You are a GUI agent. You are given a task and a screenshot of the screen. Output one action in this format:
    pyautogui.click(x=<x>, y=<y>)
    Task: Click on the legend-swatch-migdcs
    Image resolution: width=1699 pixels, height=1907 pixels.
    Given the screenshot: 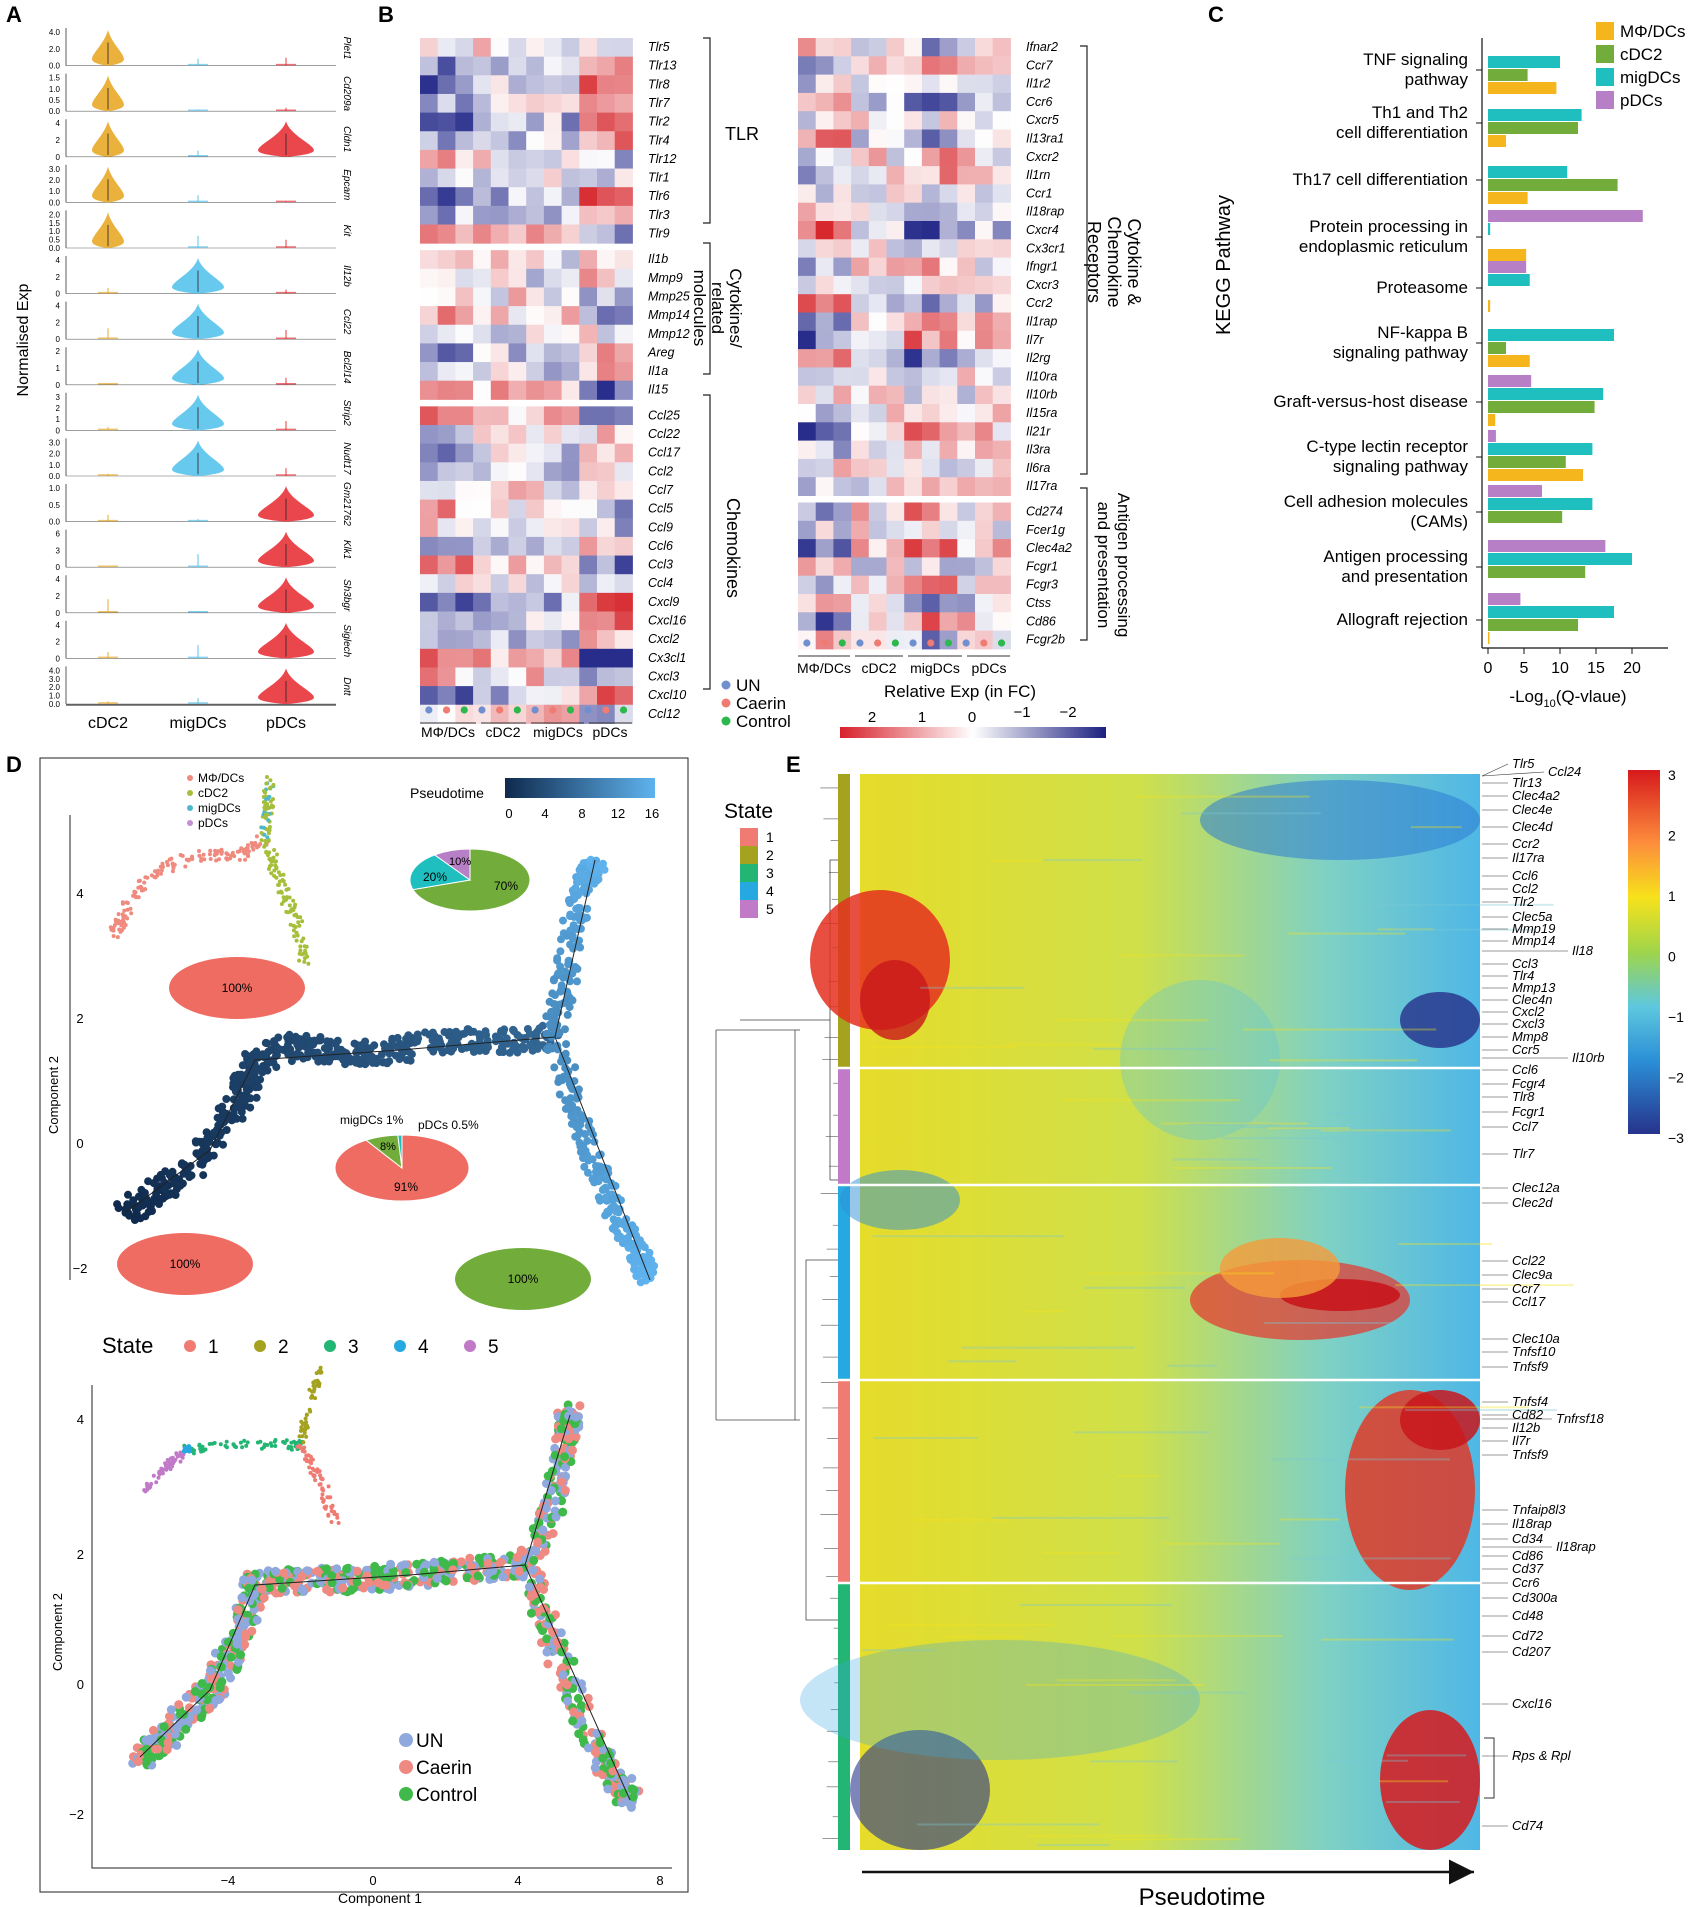 What is the action you would take?
    pyautogui.click(x=1605, y=77)
    